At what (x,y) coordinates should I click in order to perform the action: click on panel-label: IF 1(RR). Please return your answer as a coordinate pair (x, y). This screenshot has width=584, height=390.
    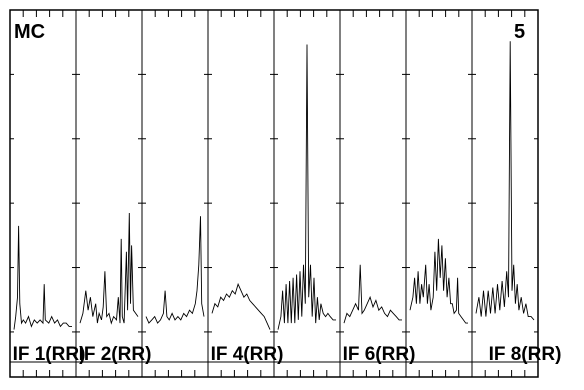
    Looking at the image, I should click on (49, 354).